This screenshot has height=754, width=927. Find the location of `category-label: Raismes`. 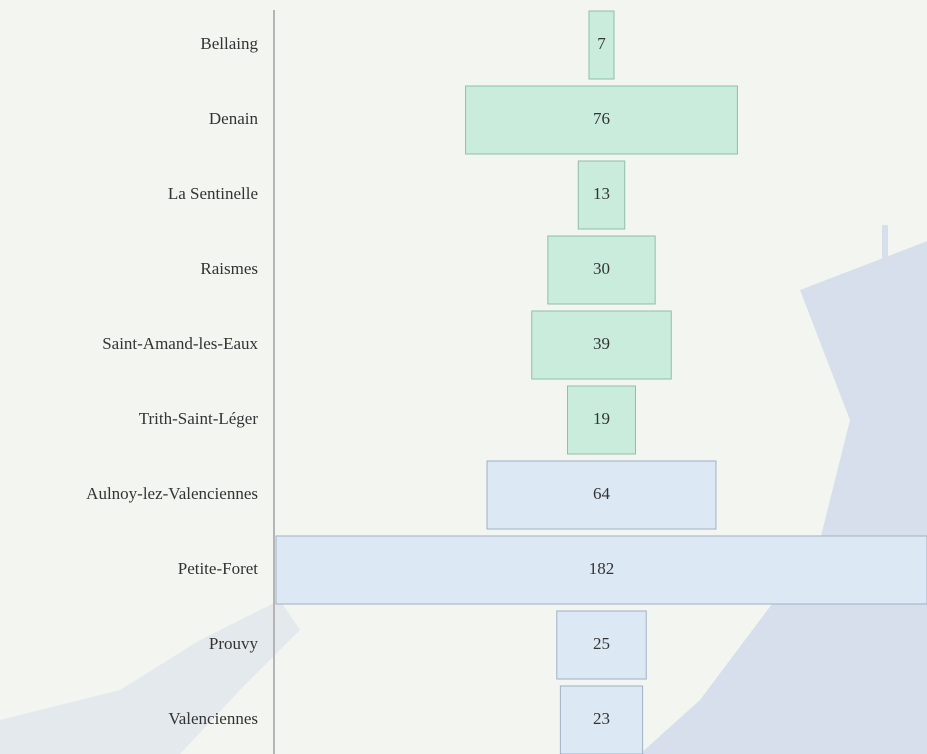

category-label: Raismes is located at coordinates (229, 268).